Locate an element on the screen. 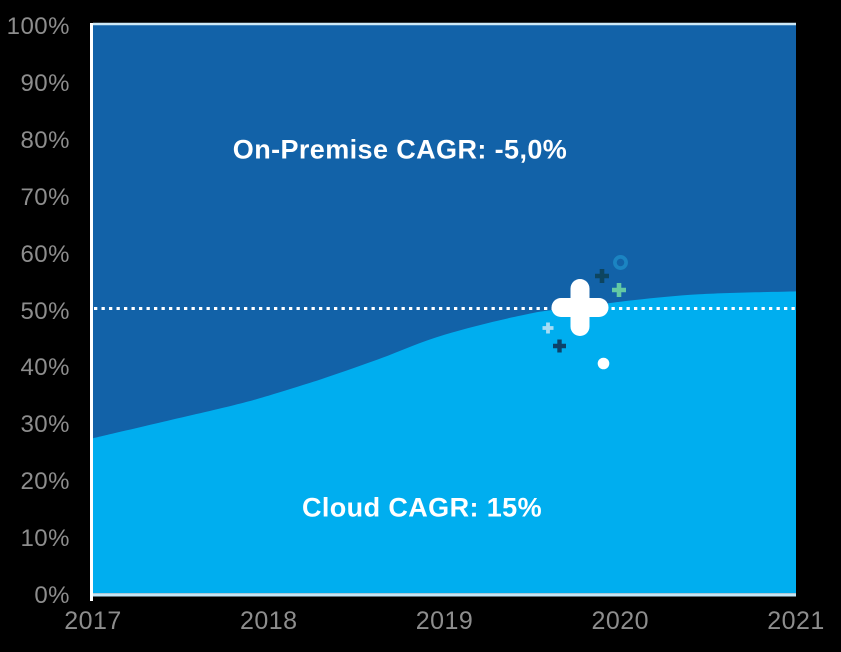 This screenshot has height=652, width=841. y-tick-label: 90% is located at coordinates (45, 83).